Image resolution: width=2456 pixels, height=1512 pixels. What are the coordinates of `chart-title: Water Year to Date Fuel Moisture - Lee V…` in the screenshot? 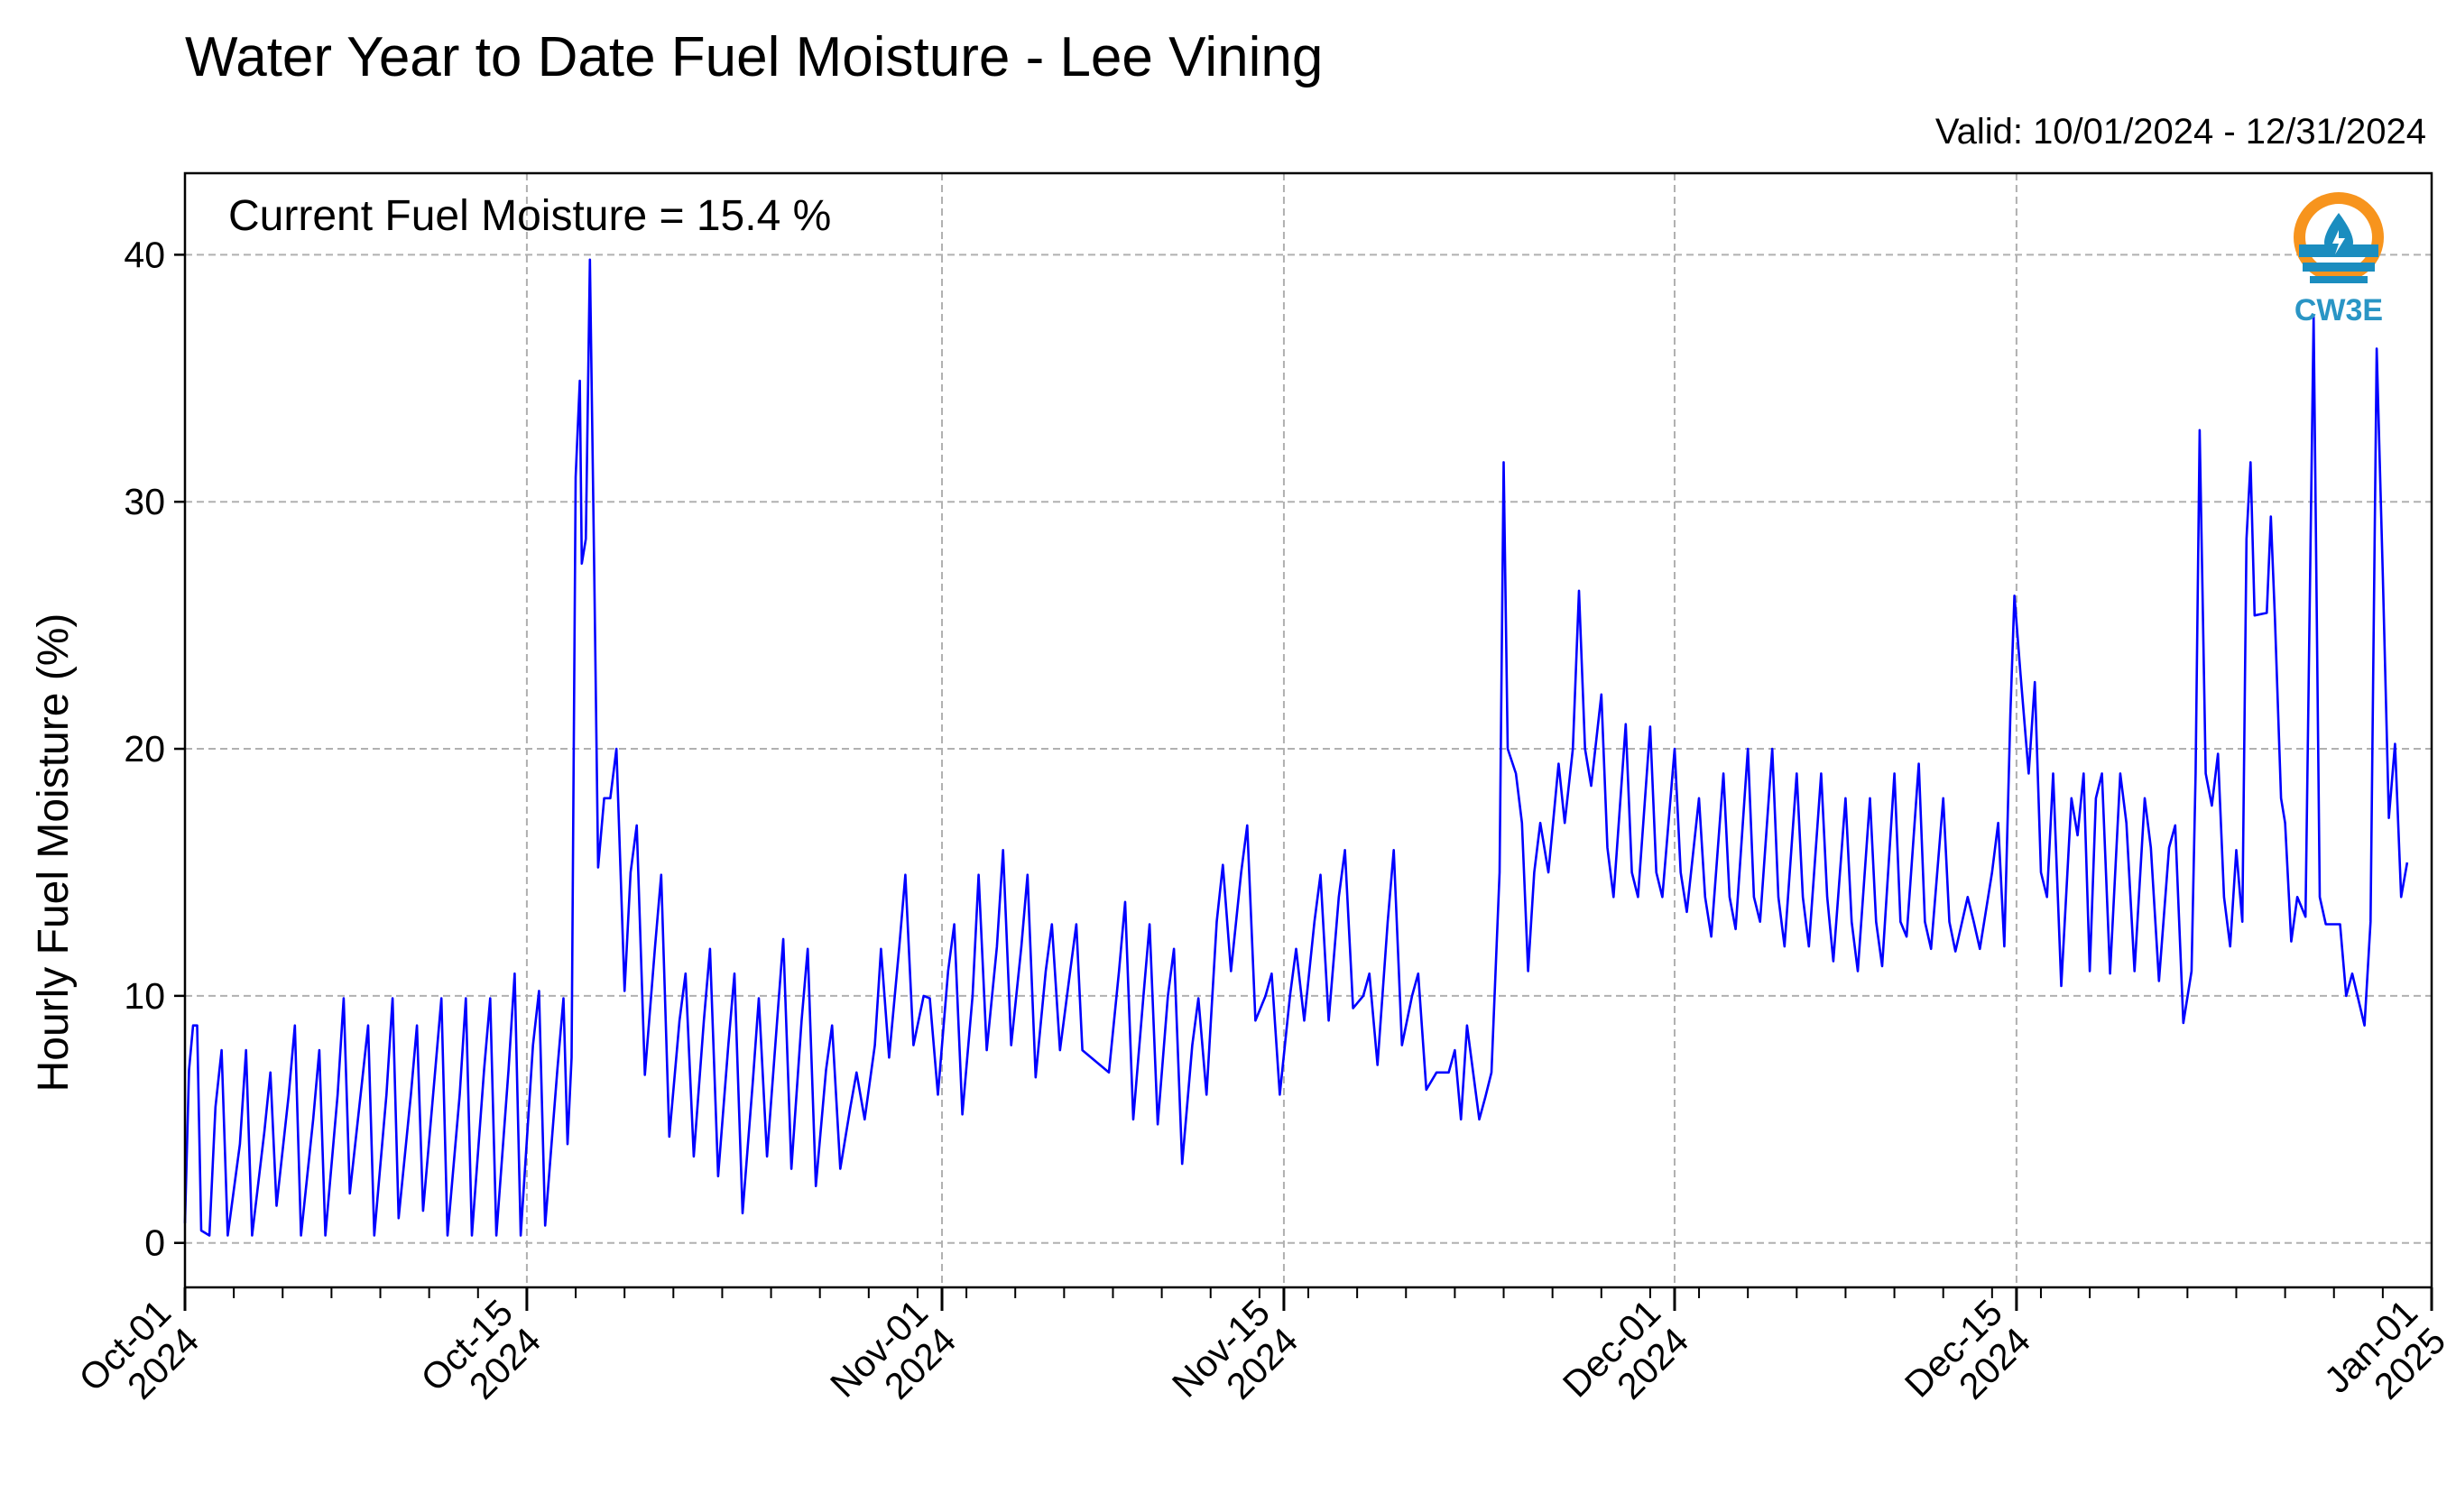 It's located at (754, 57).